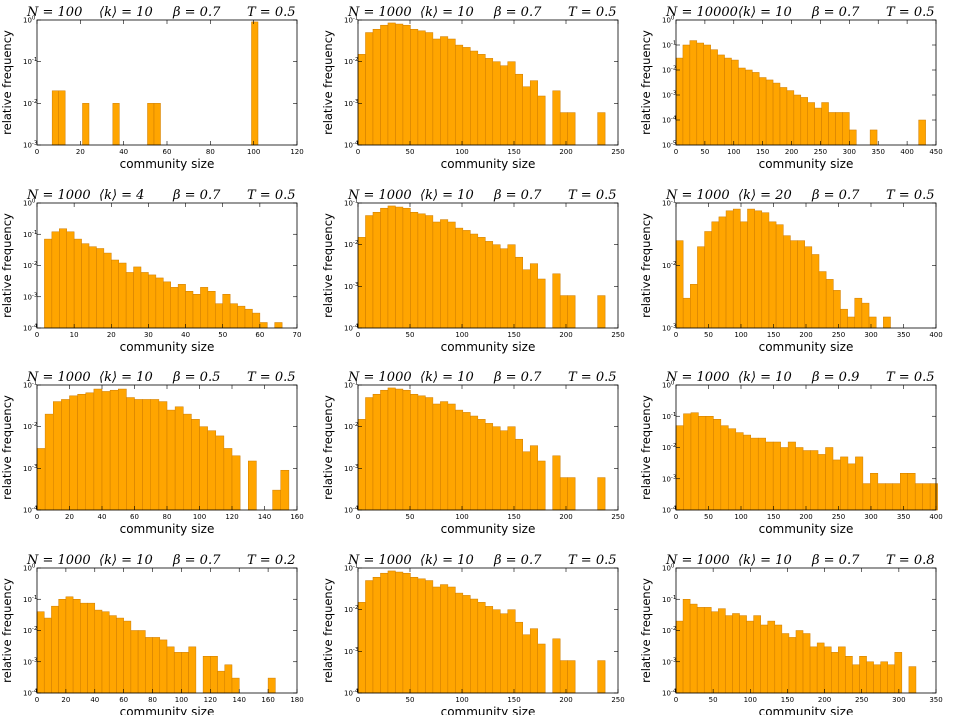 Image resolution: width=955 pixels, height=715 pixels. What do you see at coordinates (565, 335) in the screenshot?
I see `x-tick-label: 200` at bounding box center [565, 335].